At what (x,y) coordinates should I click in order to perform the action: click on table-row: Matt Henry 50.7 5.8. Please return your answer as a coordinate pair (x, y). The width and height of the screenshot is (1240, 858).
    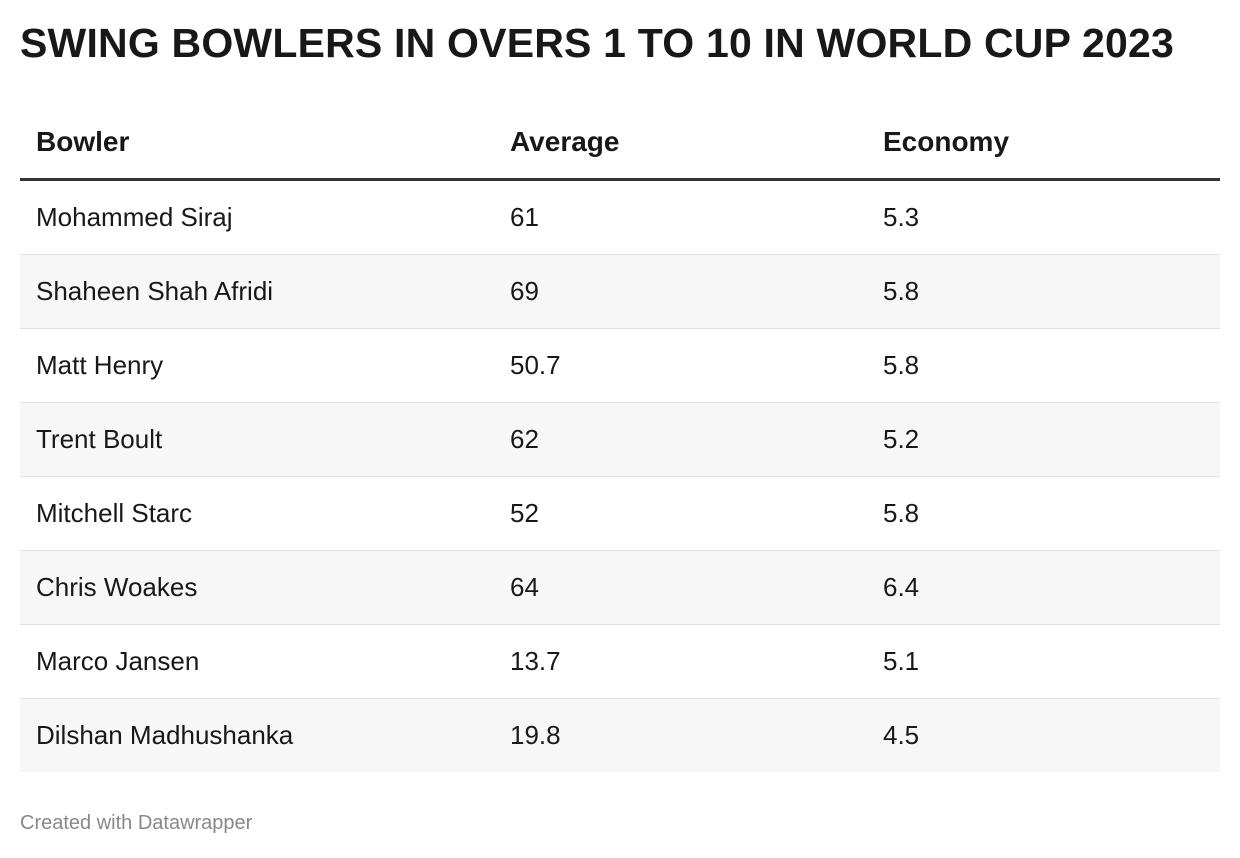
    Looking at the image, I should click on (620, 365).